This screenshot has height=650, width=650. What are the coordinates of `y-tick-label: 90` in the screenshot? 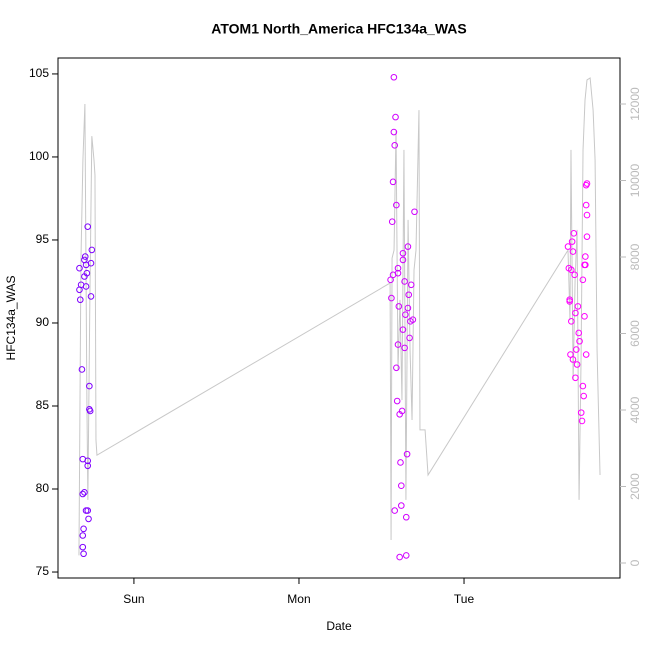 It's located at (43, 322).